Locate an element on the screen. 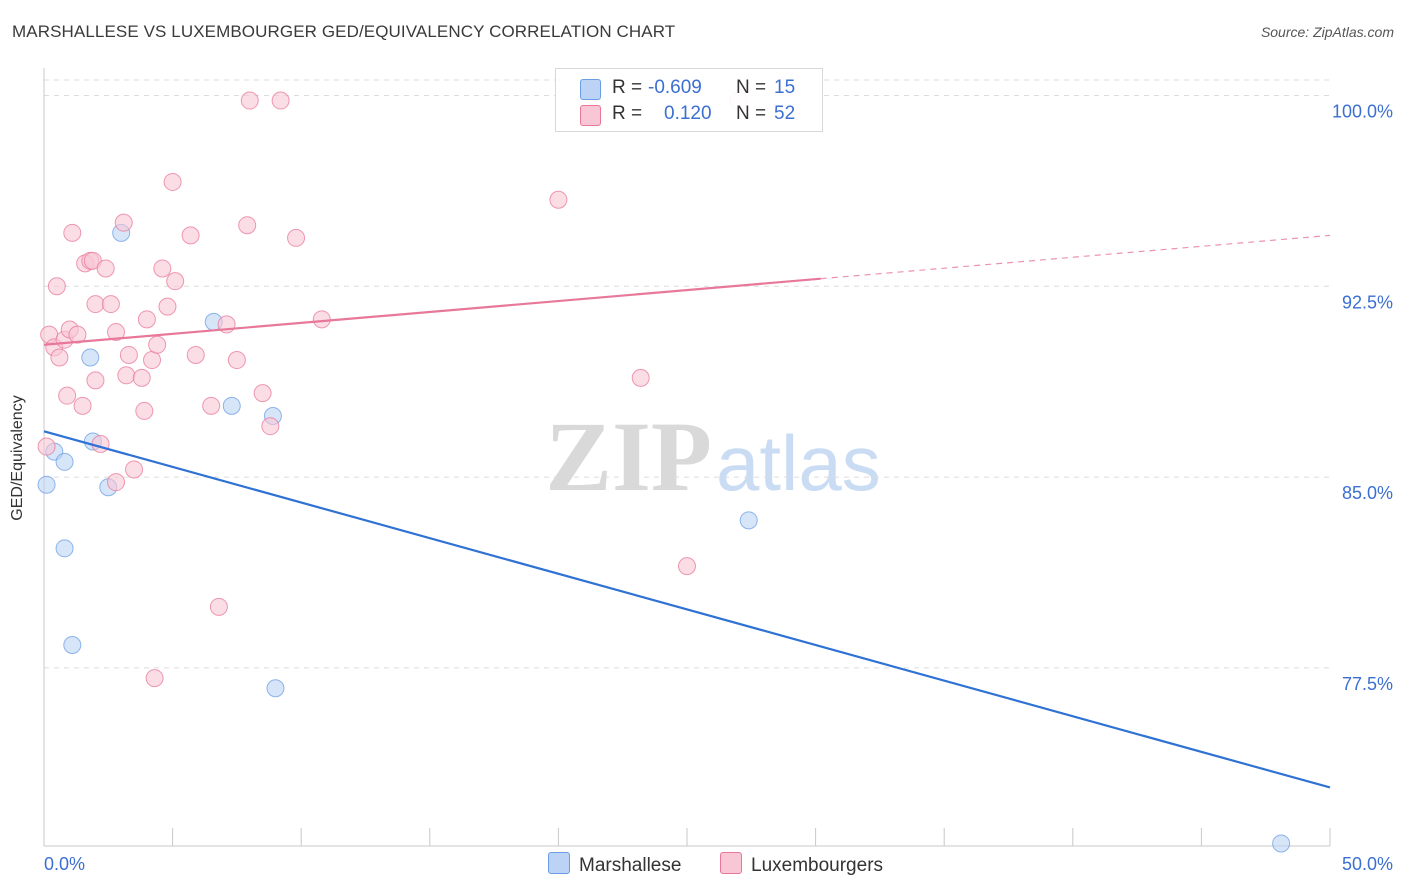 The width and height of the screenshot is (1406, 892). x-tick-label-min: 0.0% is located at coordinates (64, 864).